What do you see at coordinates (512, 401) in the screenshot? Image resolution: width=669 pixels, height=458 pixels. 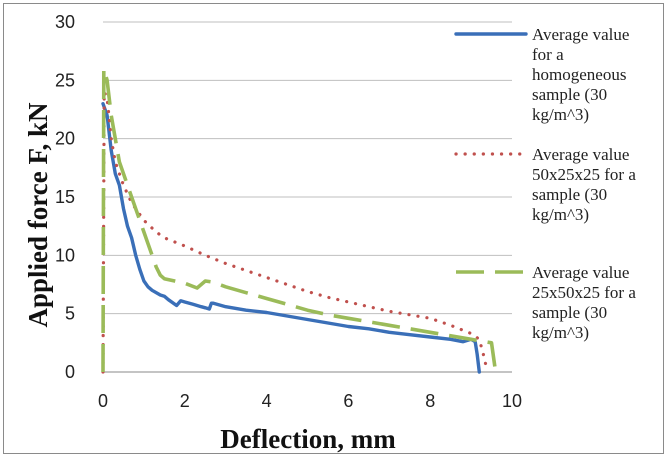 I see `x-tick-10: 10` at bounding box center [512, 401].